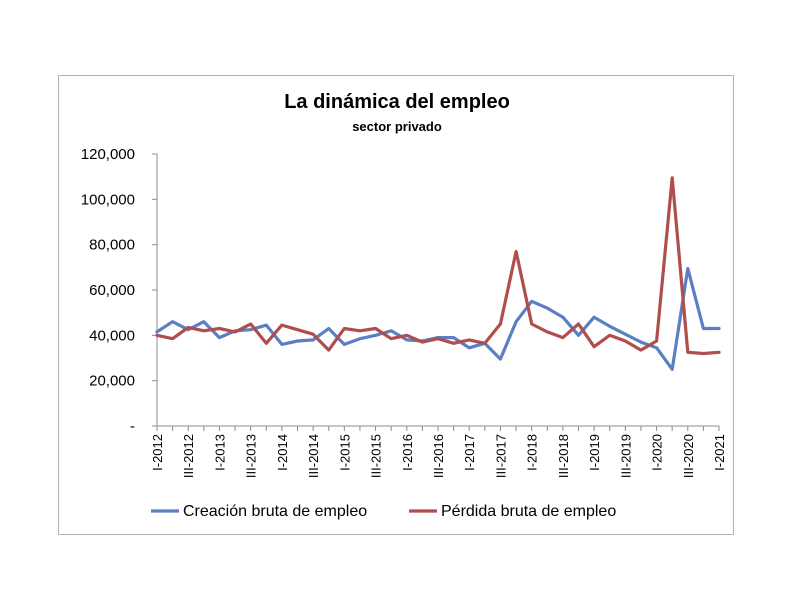 This screenshot has width=792, height=612. I want to click on x-tick-label: III-2013, so click(251, 456).